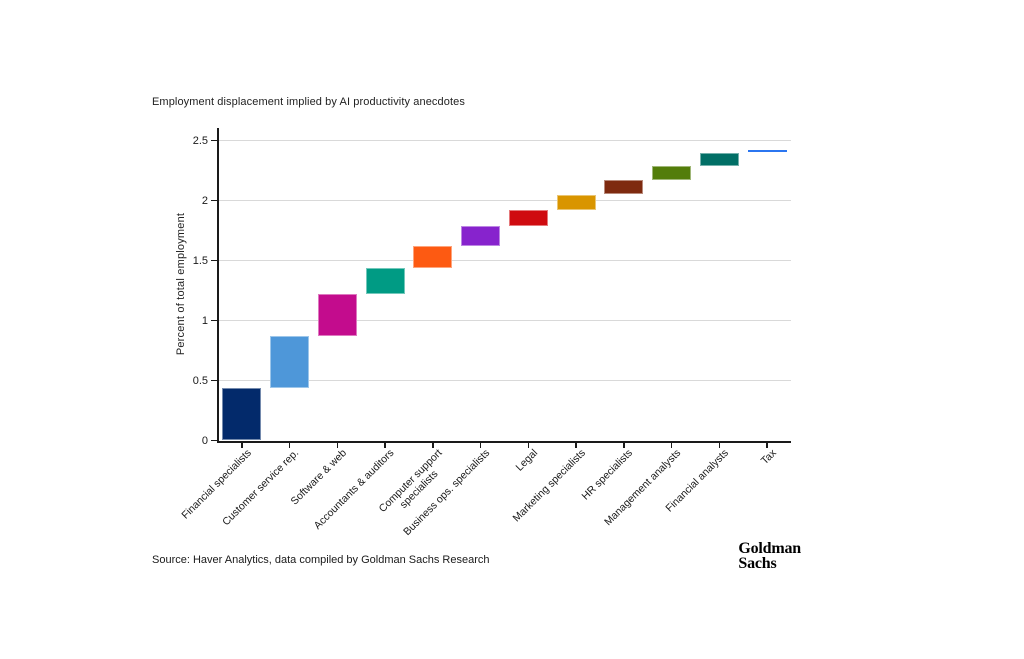 This screenshot has height=659, width=1024. I want to click on x-tick-label-legal: Legal, so click(526, 460).